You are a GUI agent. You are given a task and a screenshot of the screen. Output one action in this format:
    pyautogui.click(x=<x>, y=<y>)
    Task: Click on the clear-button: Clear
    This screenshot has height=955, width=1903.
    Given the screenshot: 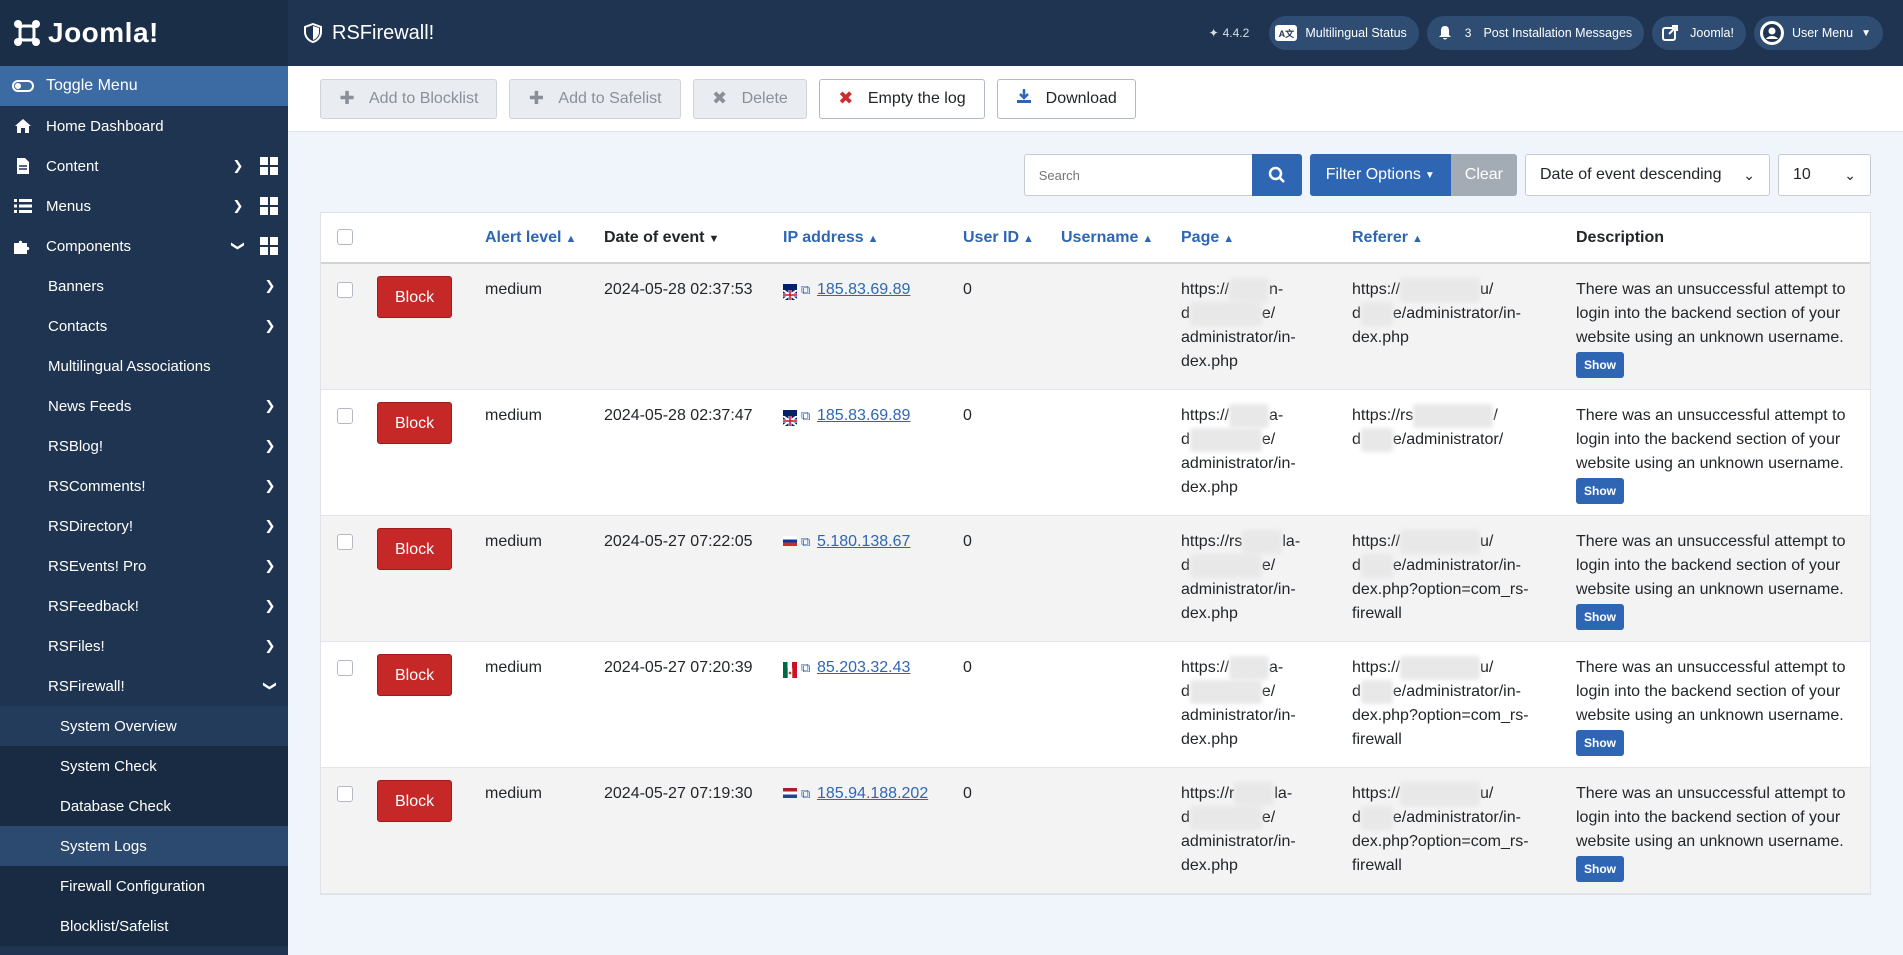 What is the action you would take?
    pyautogui.click(x=1483, y=175)
    